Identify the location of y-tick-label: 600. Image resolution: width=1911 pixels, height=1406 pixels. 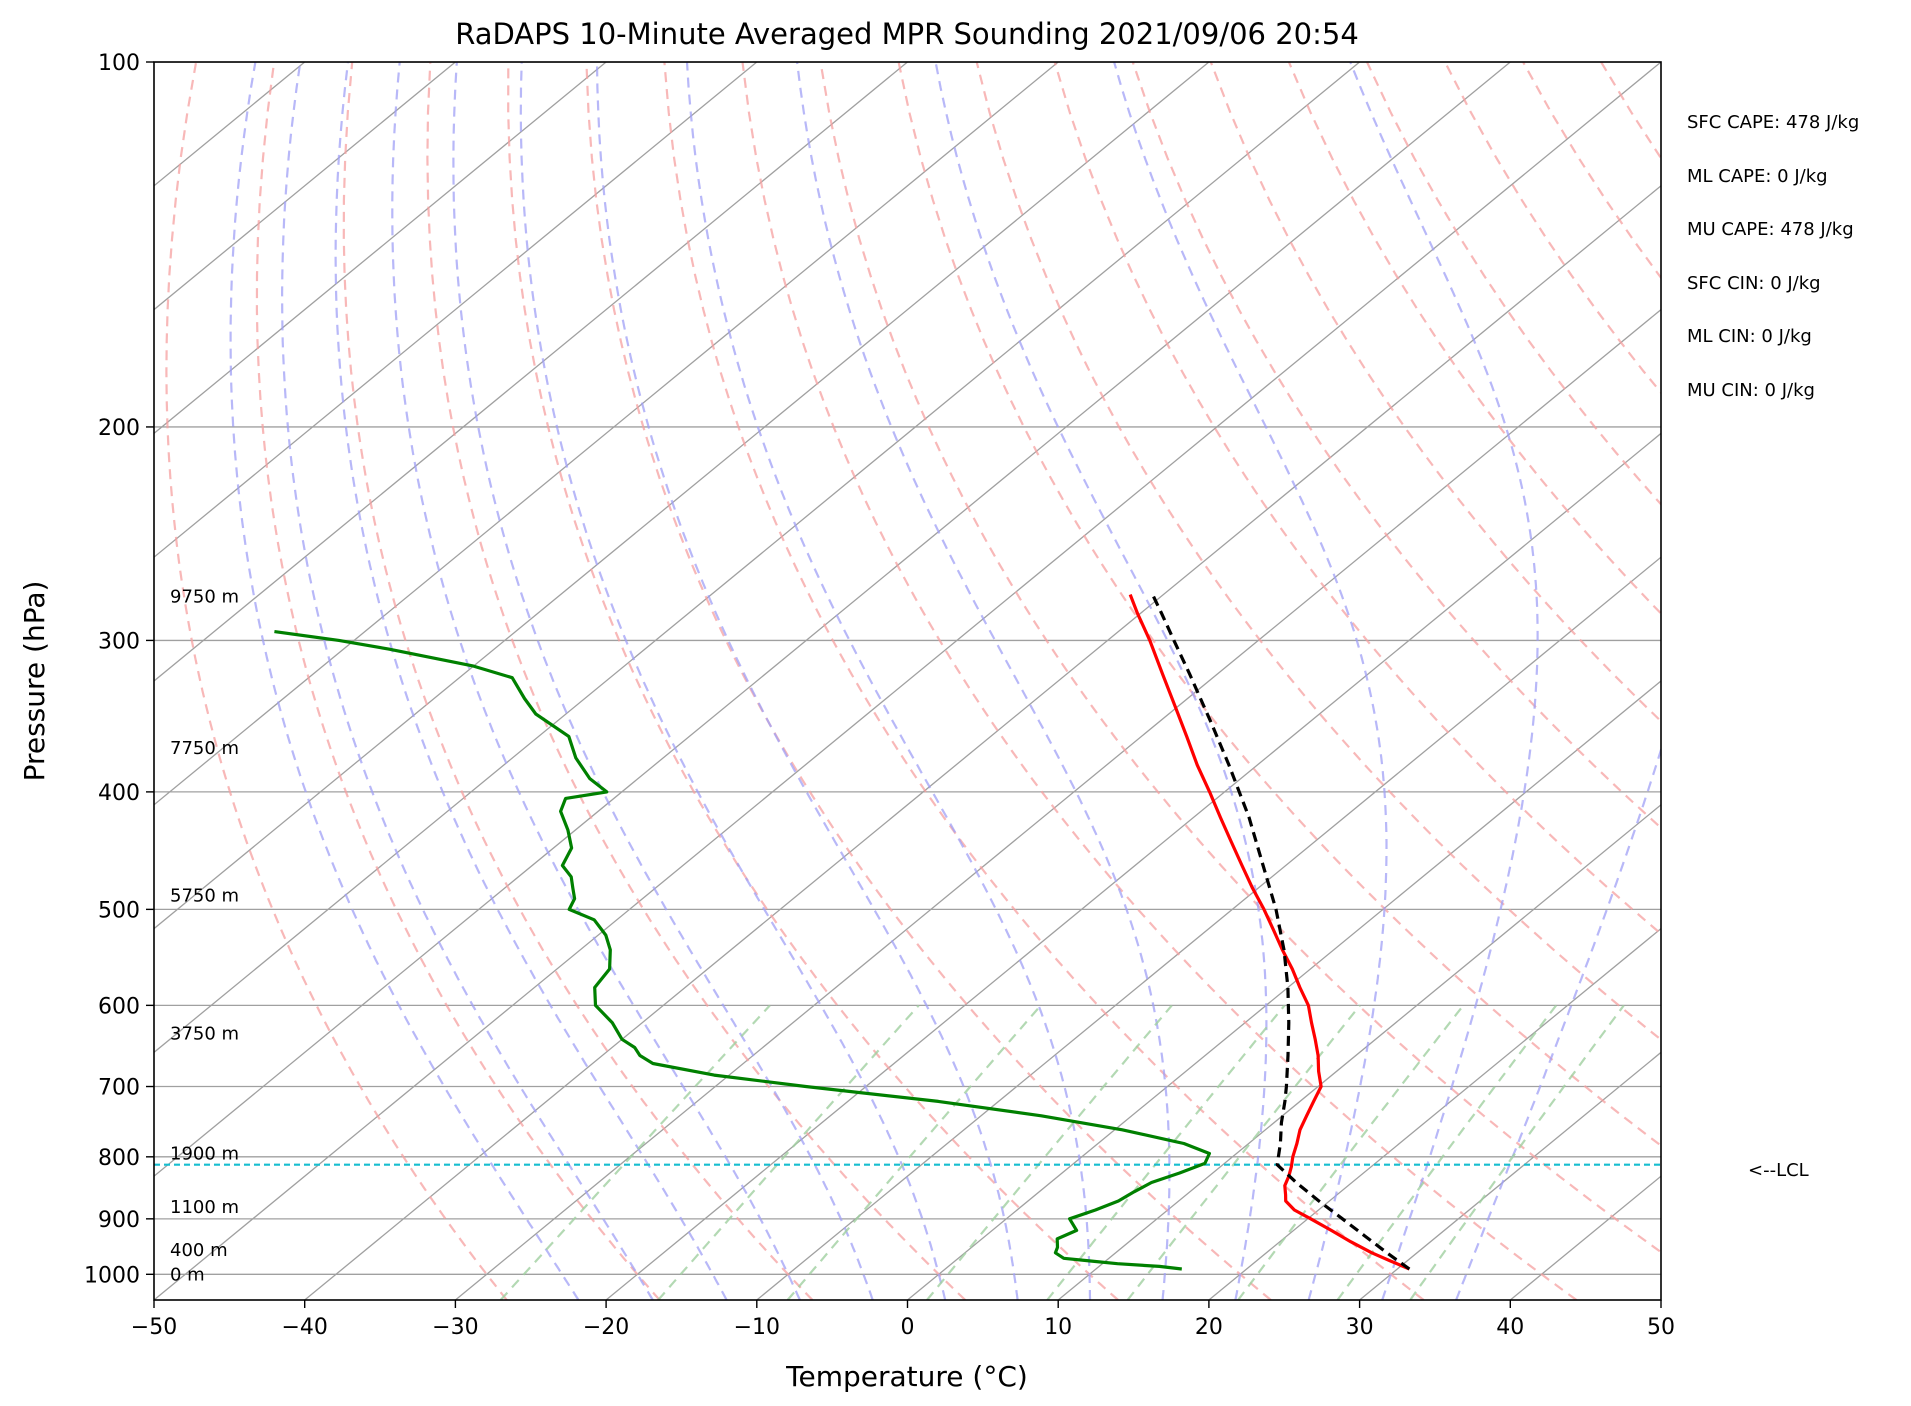
(119, 1006).